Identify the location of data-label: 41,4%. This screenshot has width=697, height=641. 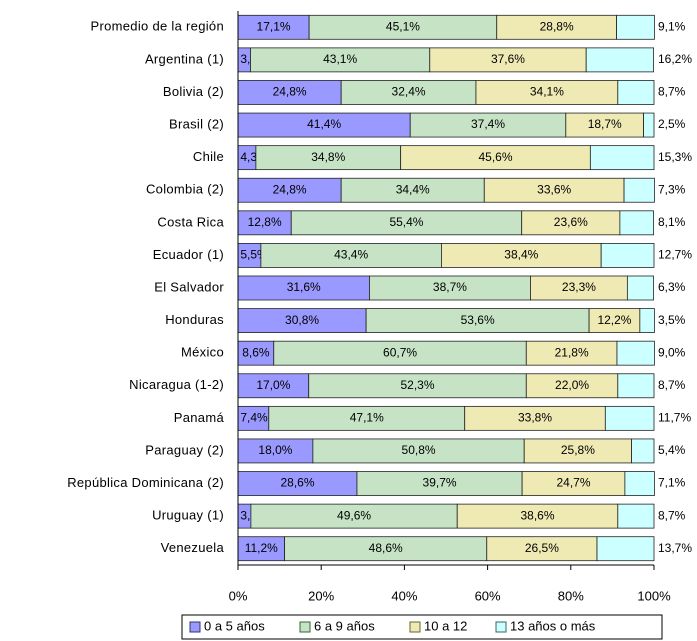
(324, 124).